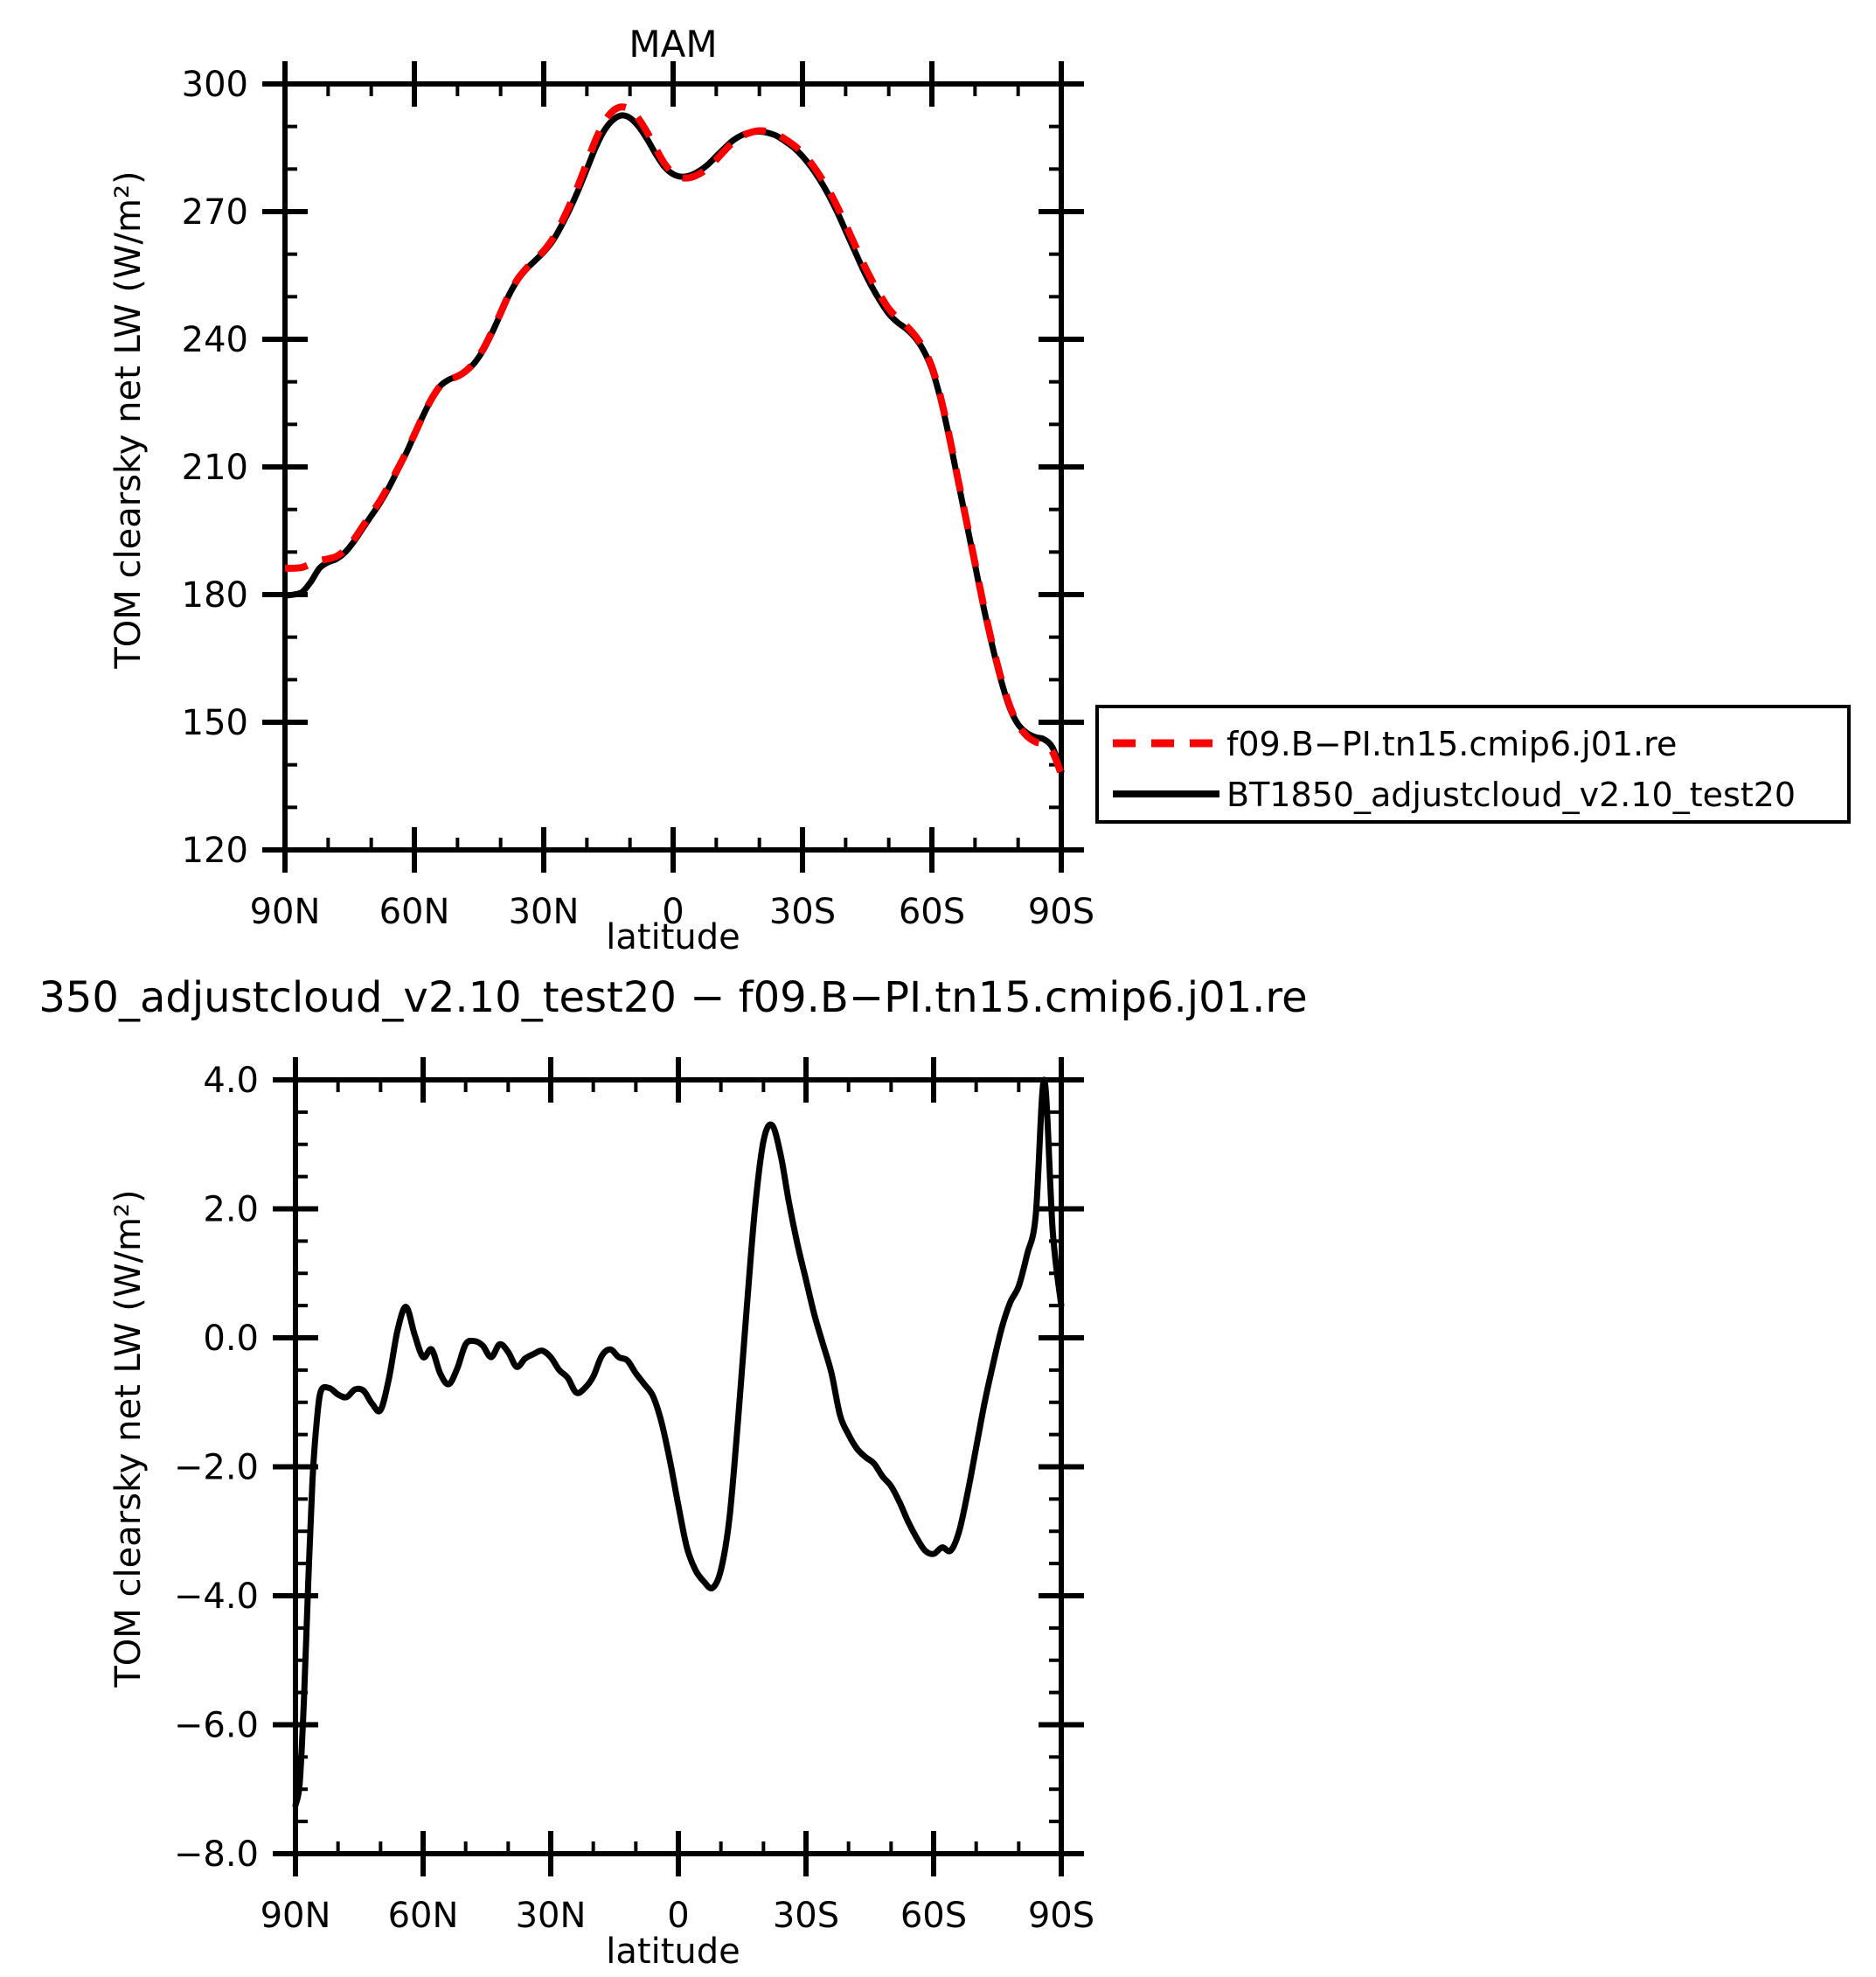 The image size is (1876, 1977). I want to click on legend-label-reference: f09.B−PI.tn15.cmip6.j01.re, so click(1451, 744).